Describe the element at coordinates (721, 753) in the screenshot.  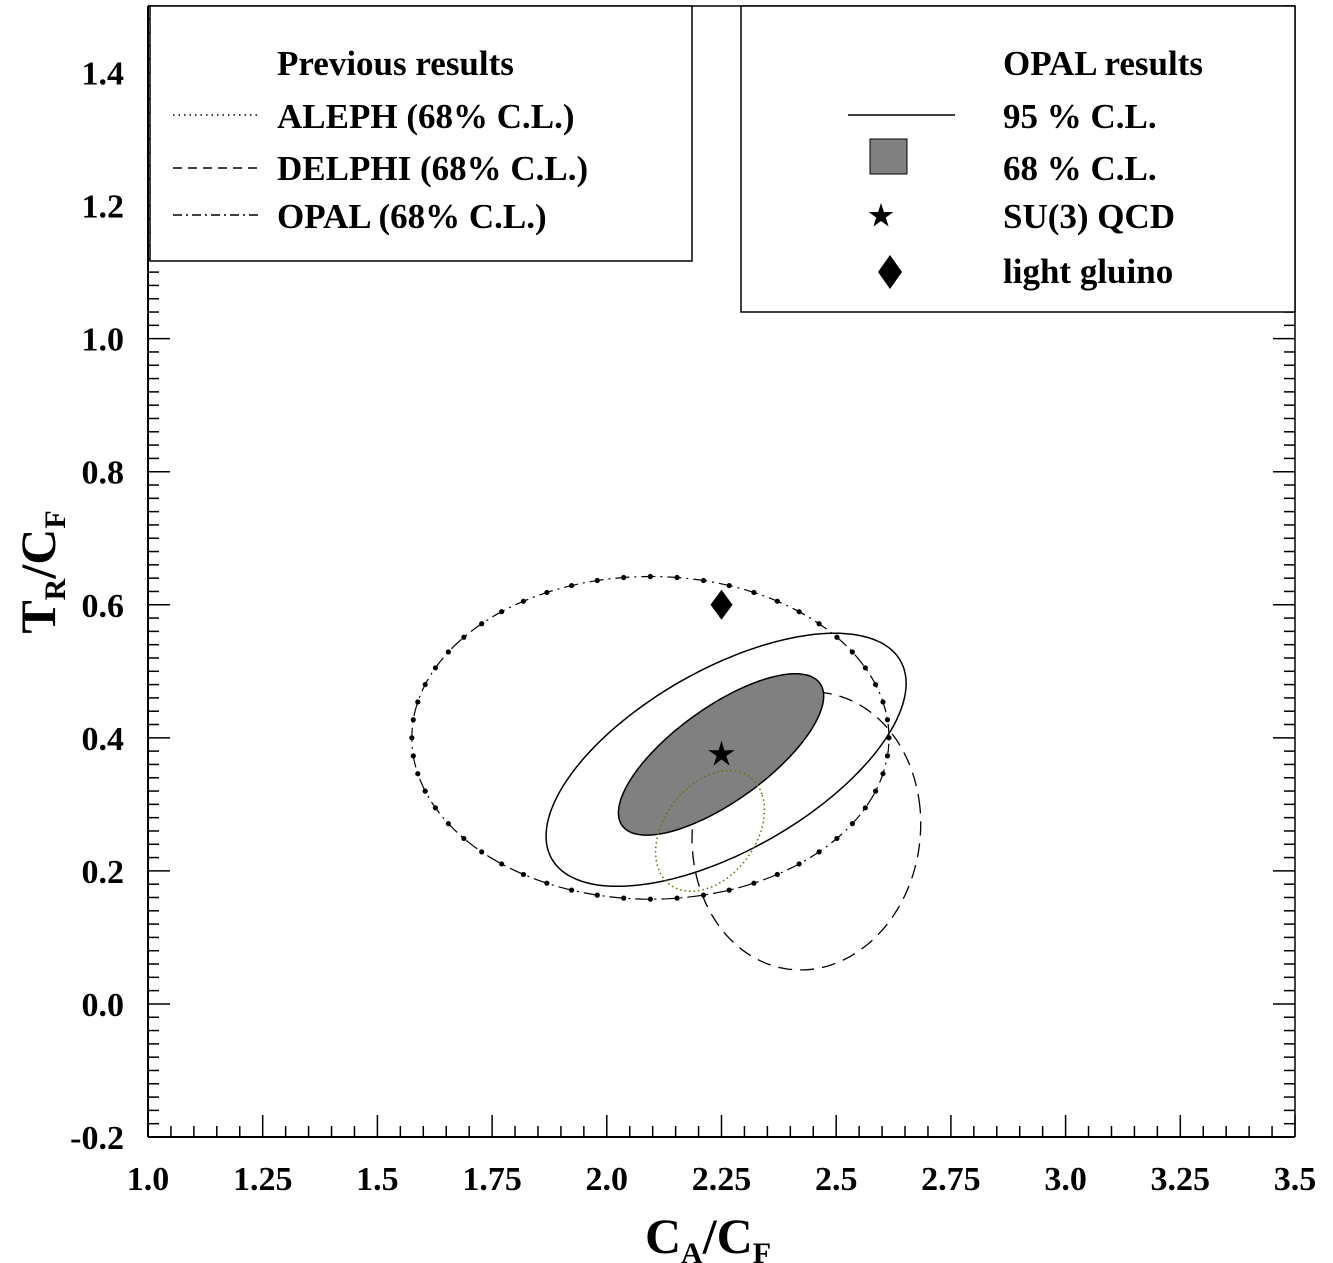
I see `su3-qcd-point` at that location.